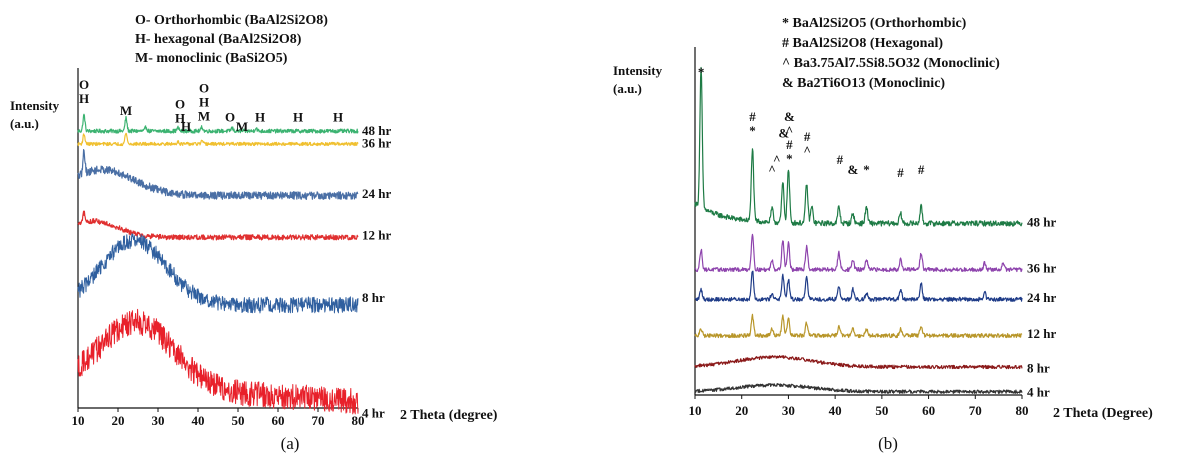 Image resolution: width=1200 pixels, height=455 pixels. Describe the element at coordinates (290, 443) in the screenshot. I see `panel-caption: (a)` at that location.